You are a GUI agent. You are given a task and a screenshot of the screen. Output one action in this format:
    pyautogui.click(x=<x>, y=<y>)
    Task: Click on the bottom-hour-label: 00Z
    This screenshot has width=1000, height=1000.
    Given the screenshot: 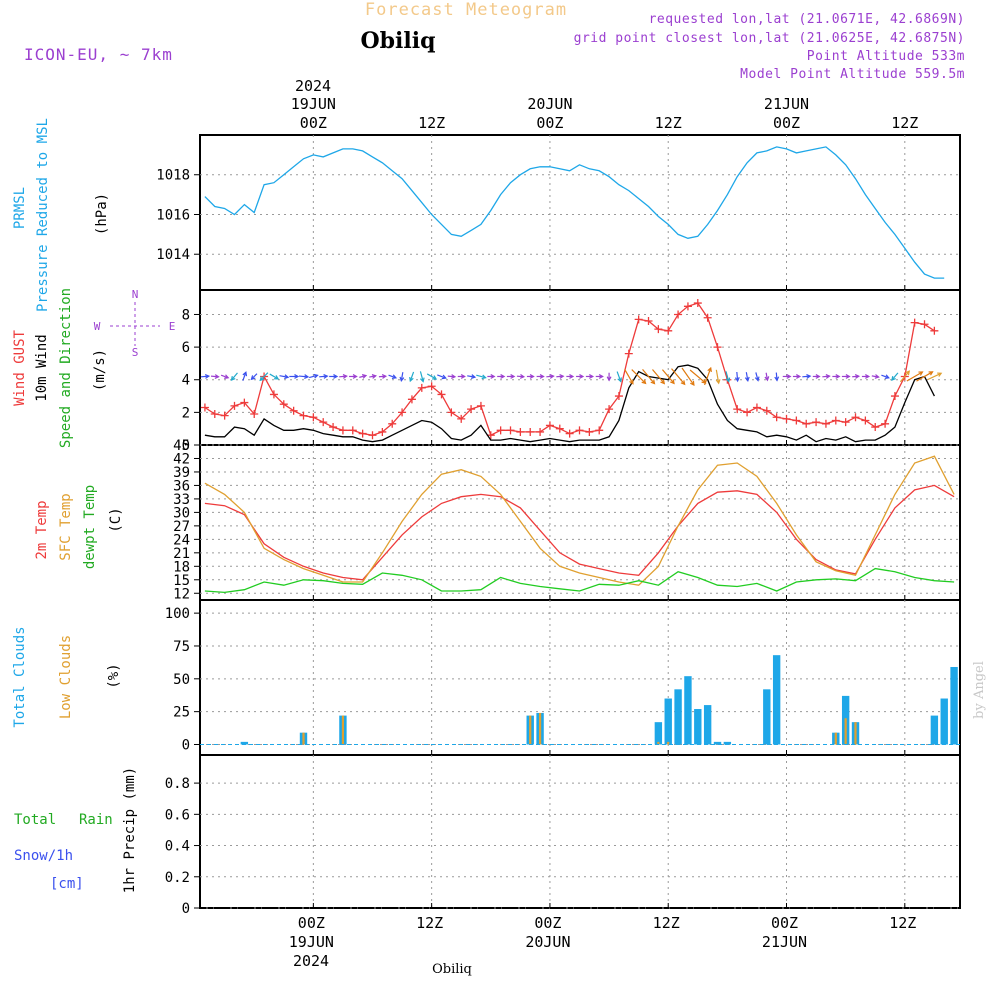 What is the action you would take?
    pyautogui.click(x=784, y=923)
    